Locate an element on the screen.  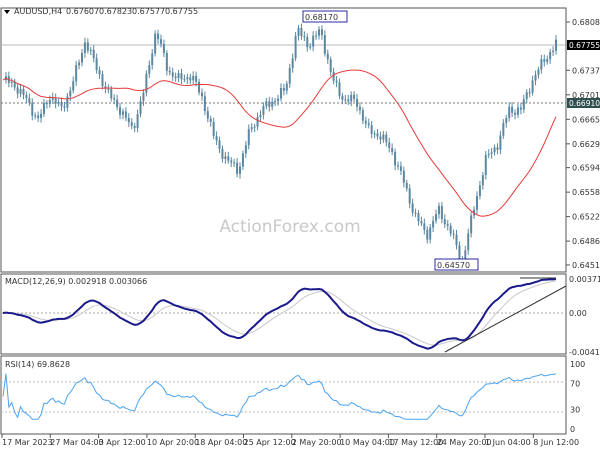
macd-title: MACD(12,26,9) 0.002918 0.003066 is located at coordinates (76, 281).